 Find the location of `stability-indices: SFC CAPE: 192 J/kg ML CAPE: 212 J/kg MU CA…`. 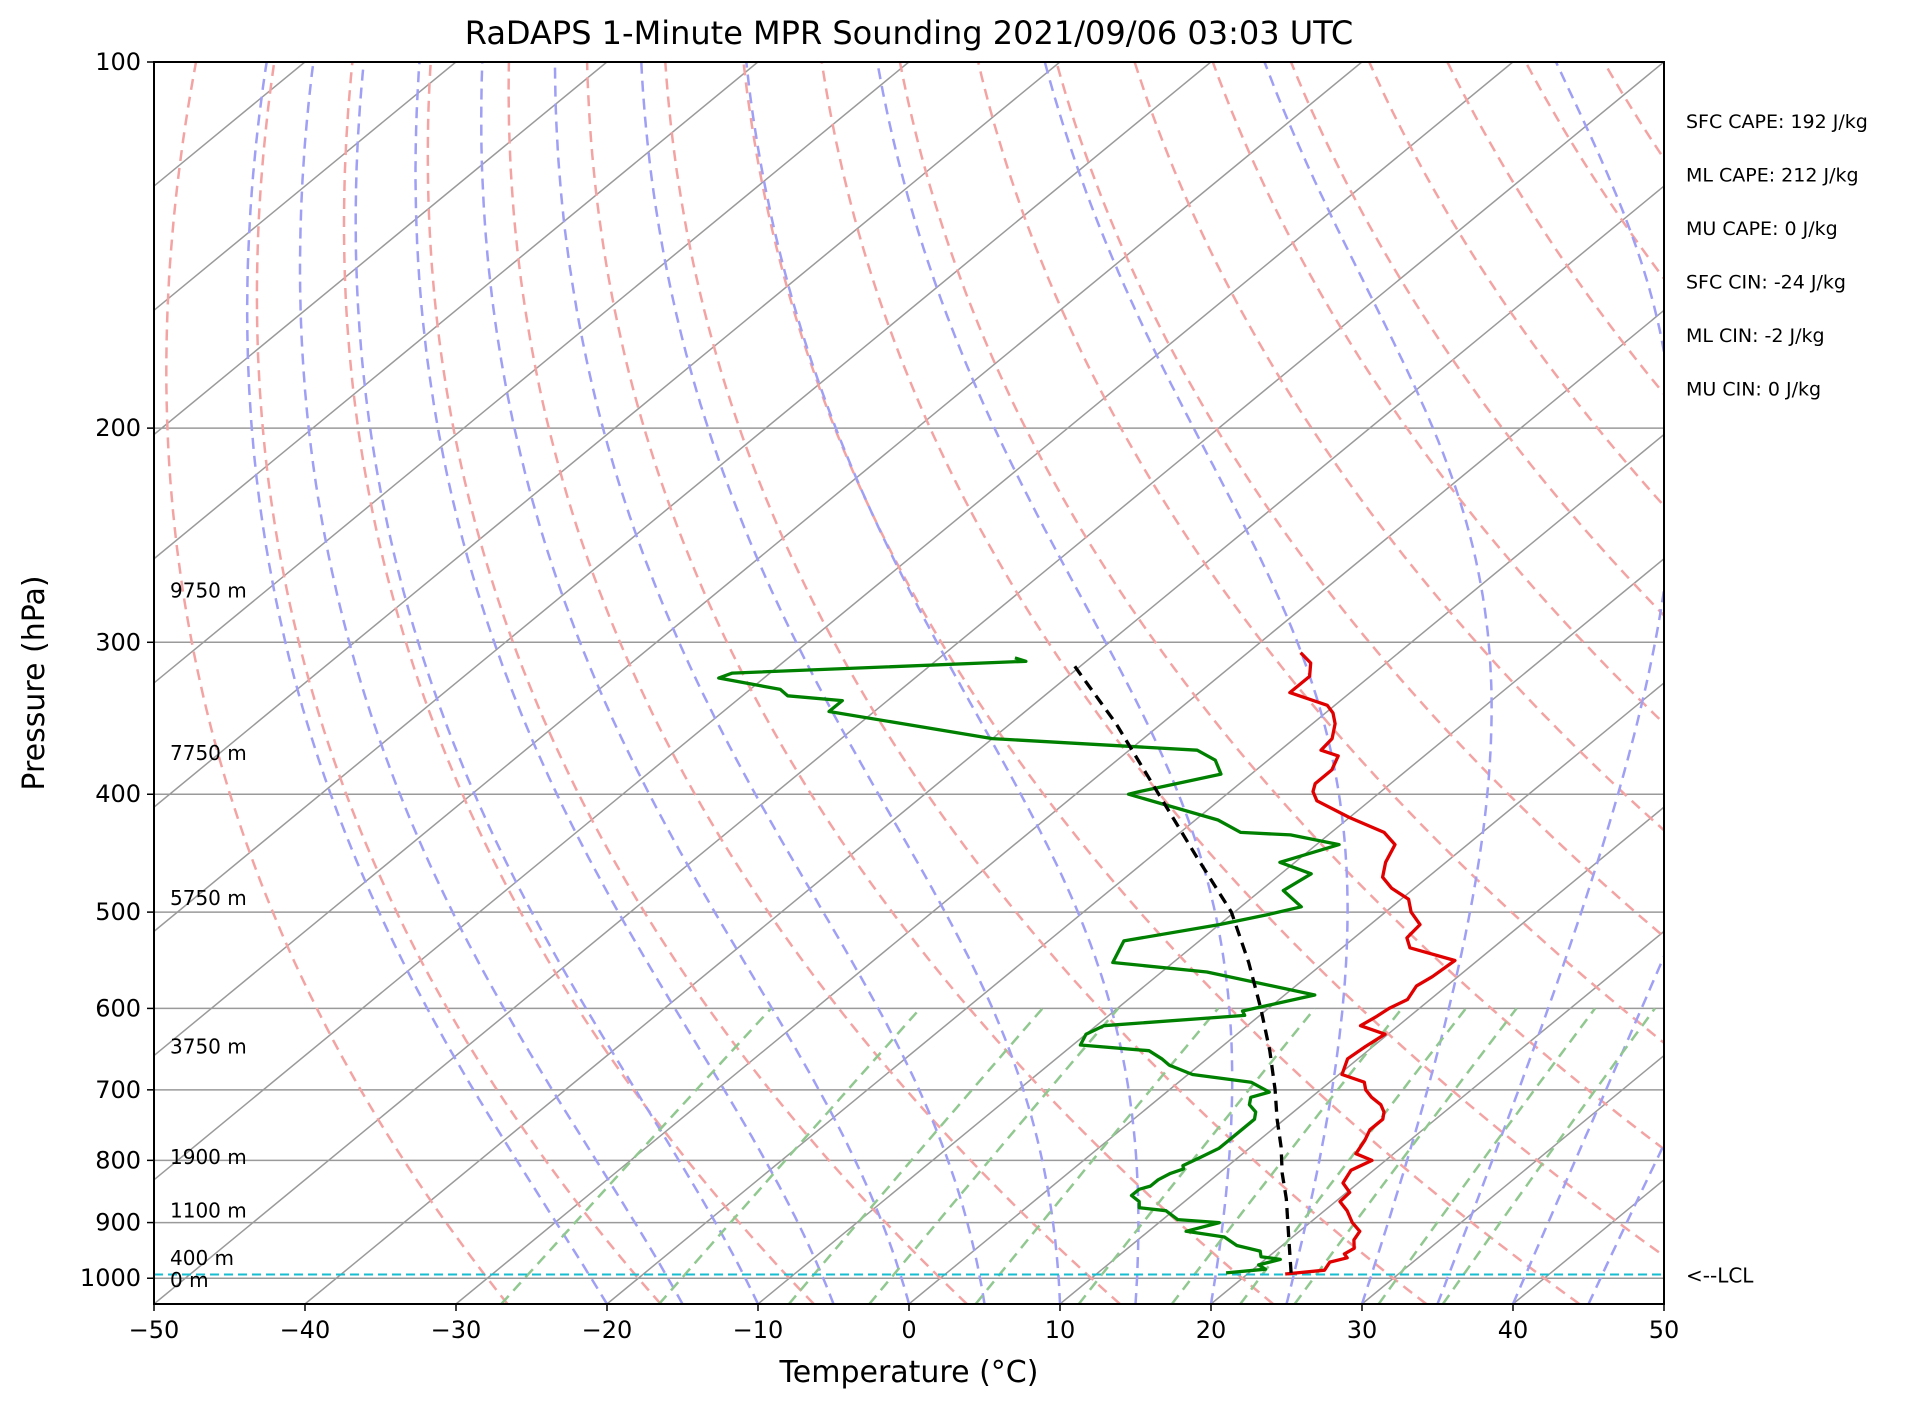

stability-indices: SFC CAPE: 192 J/kg ML CAPE: 212 J/kg MU CA… is located at coordinates (1777, 256).